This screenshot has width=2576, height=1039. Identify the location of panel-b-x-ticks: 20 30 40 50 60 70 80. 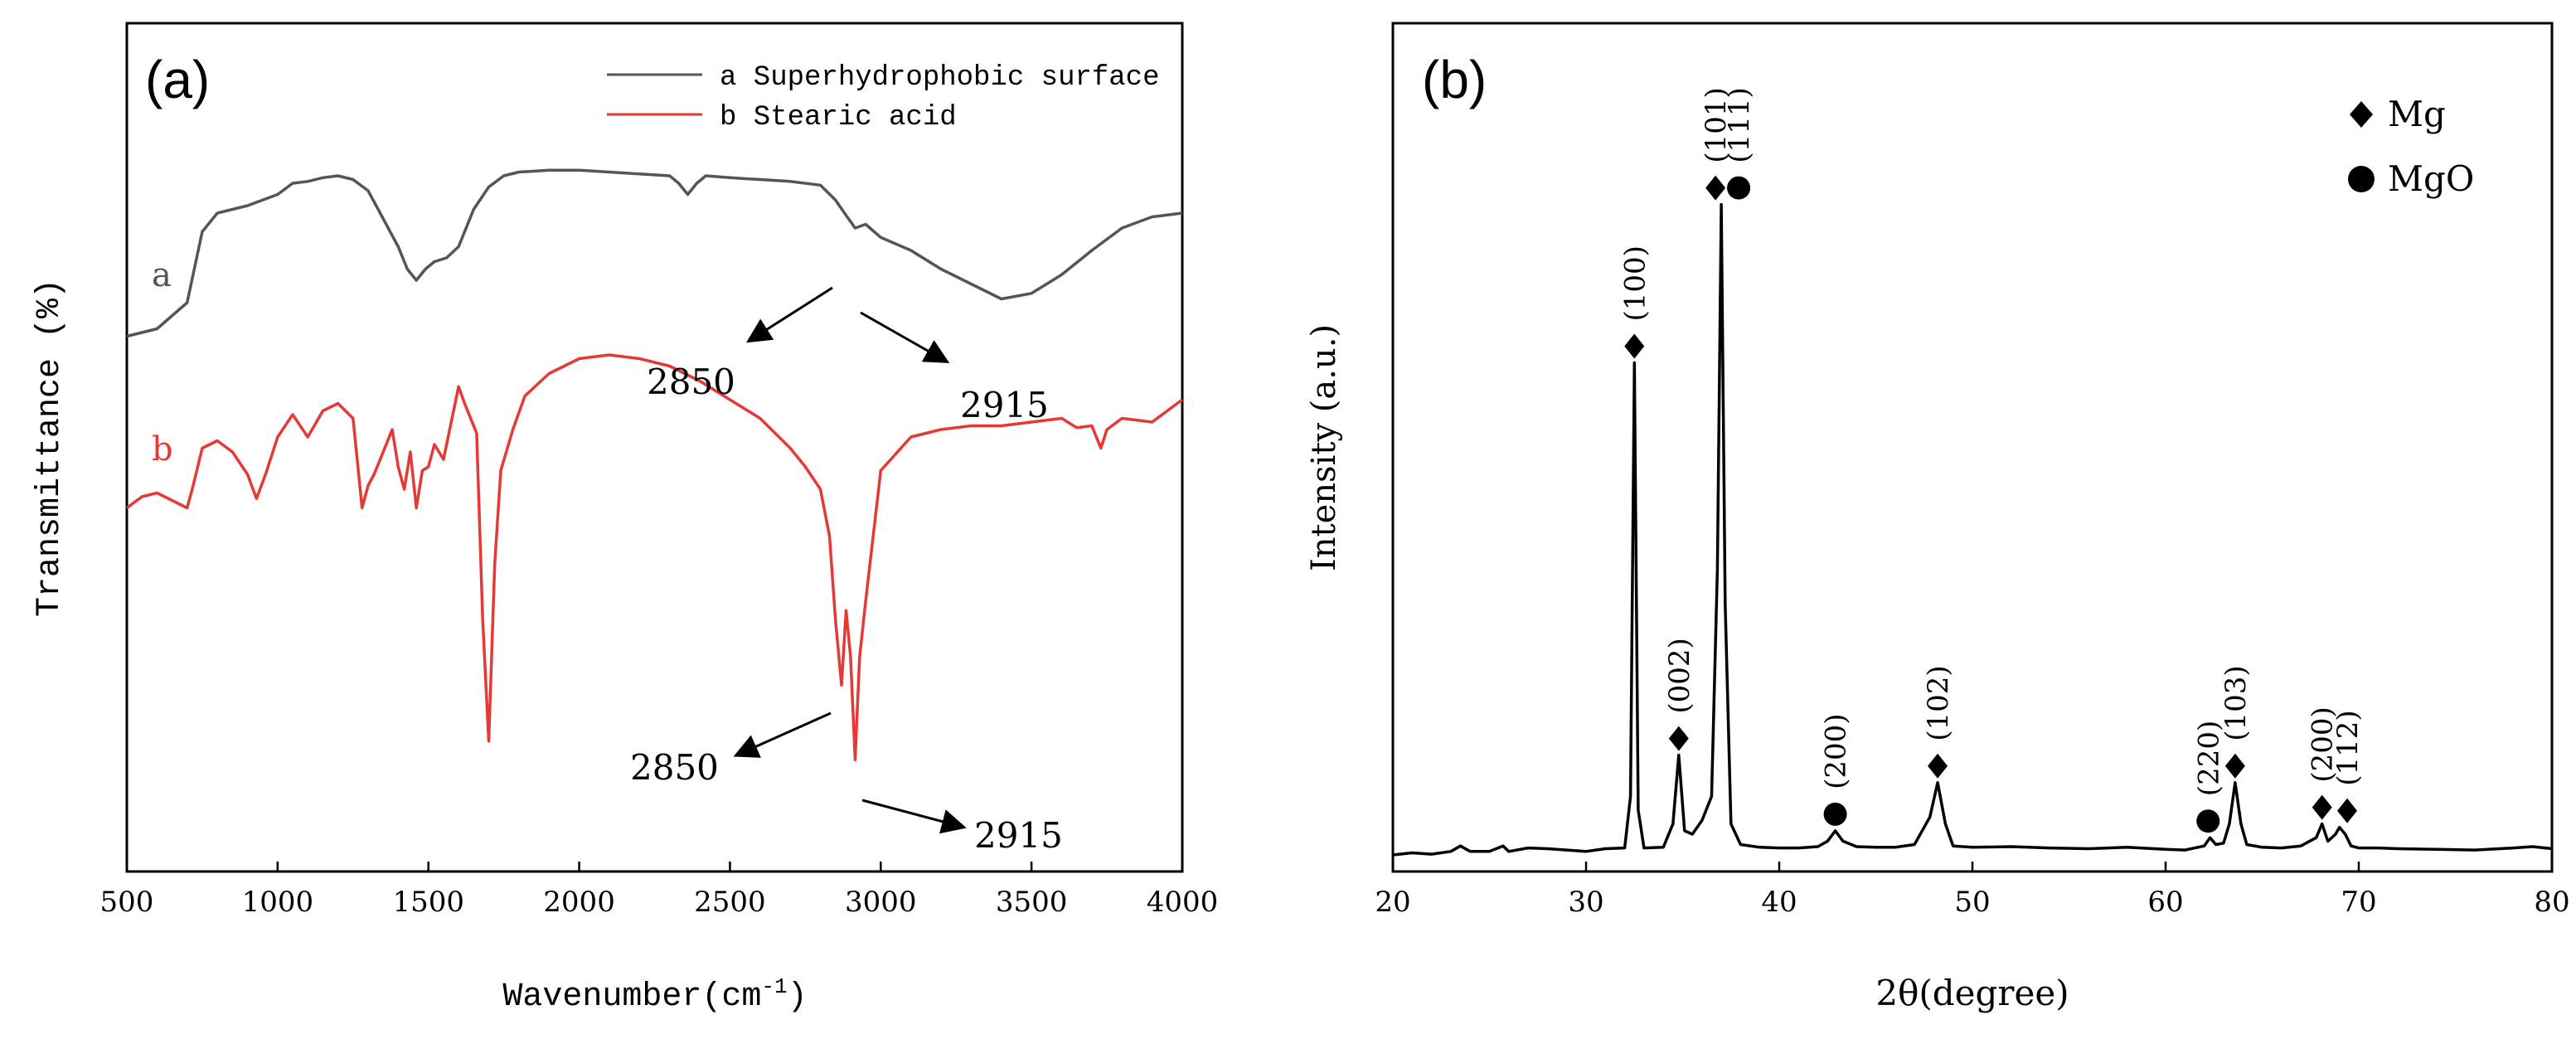
(1972, 890).